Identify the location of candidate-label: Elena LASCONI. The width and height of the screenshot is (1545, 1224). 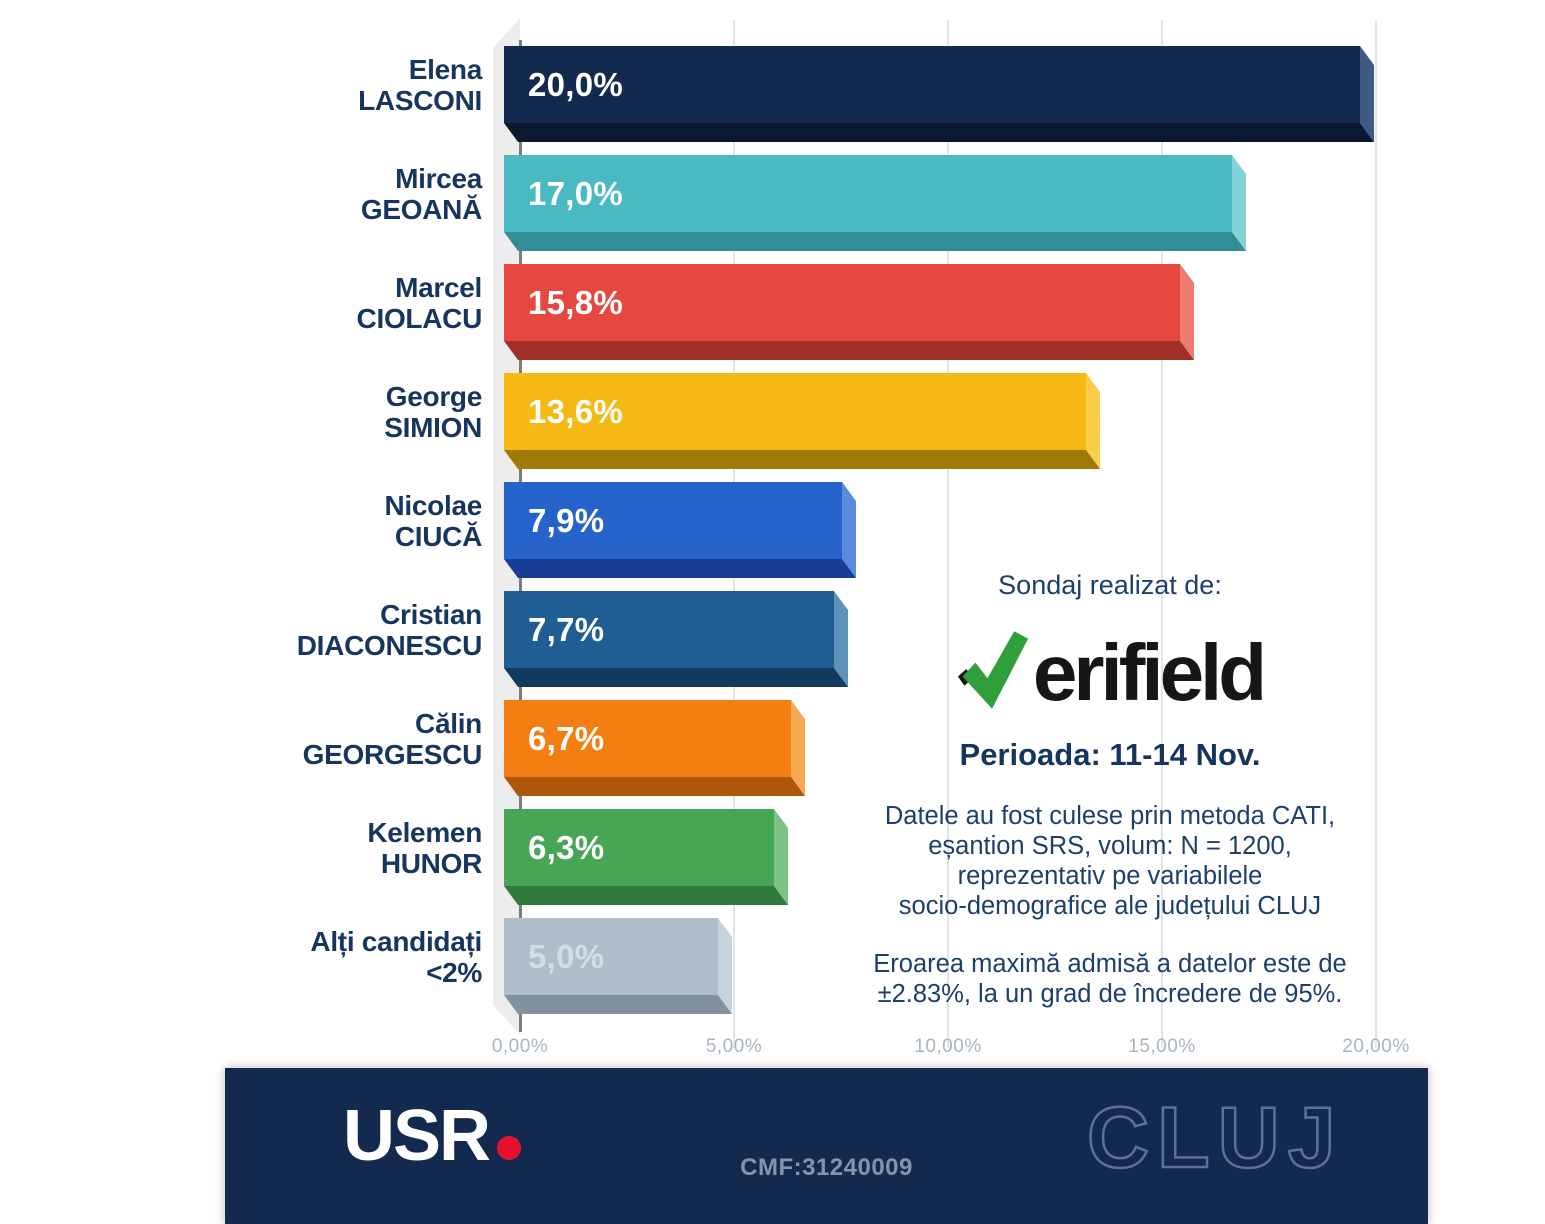
(291, 84).